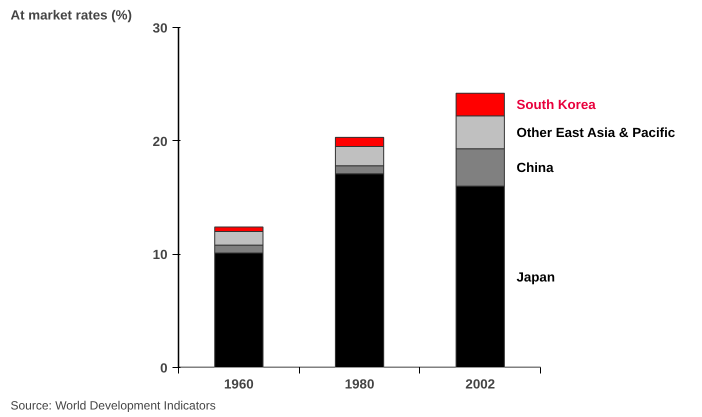 The height and width of the screenshot is (417, 702). I want to click on y-tick-label: 10, so click(160, 254).